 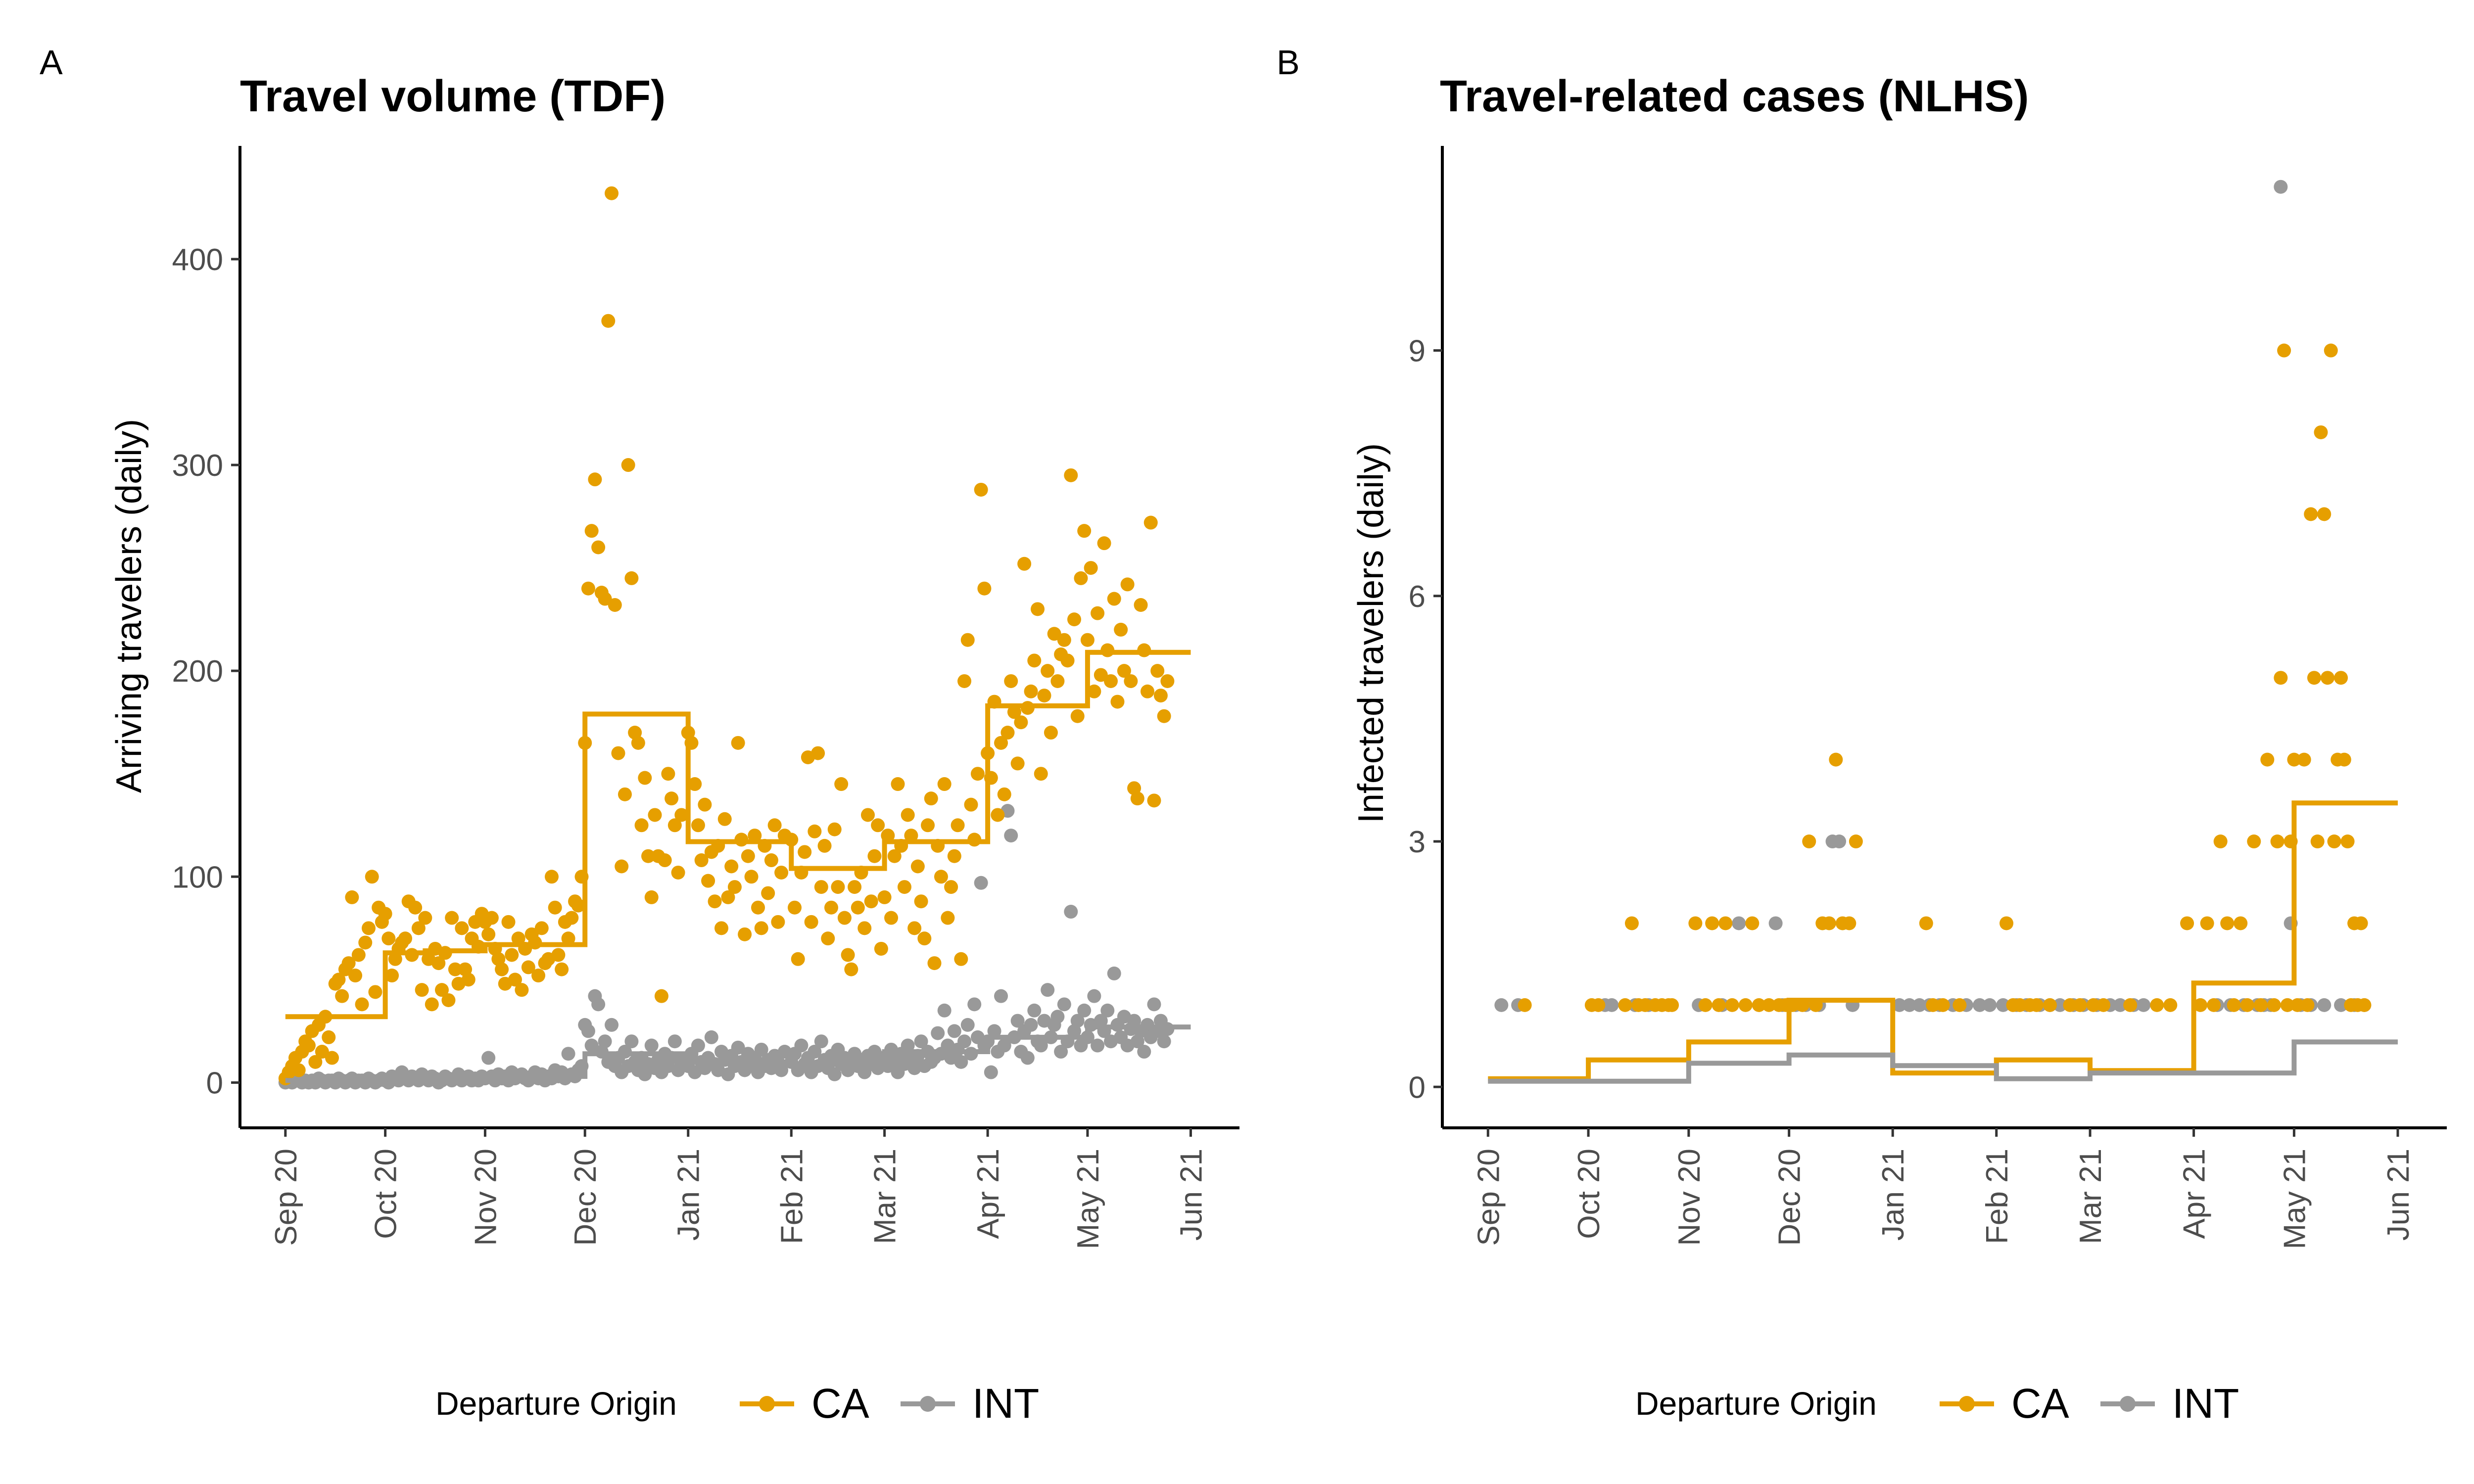 I want to click on y-tick-label: 9, so click(x=1417, y=351).